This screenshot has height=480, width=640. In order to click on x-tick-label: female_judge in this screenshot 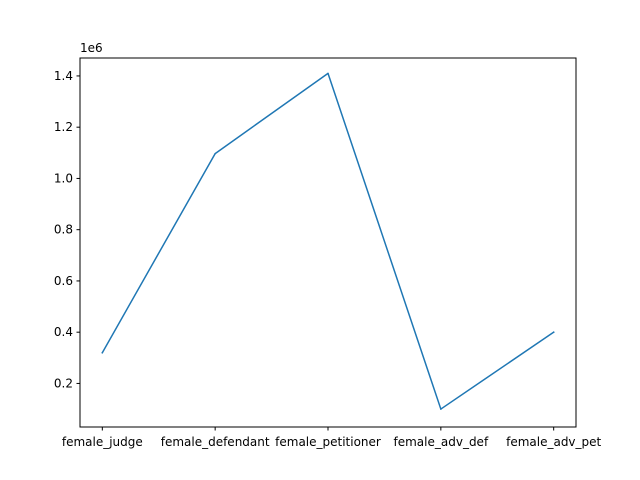, I will do `click(102, 442)`.